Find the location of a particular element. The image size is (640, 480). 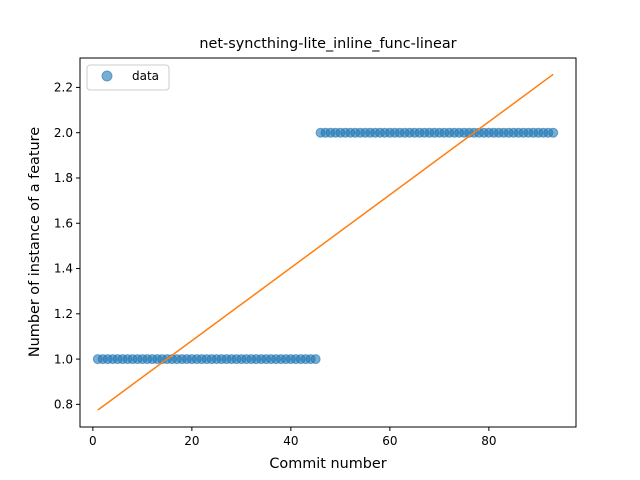

legend-marker is located at coordinates (107, 76).